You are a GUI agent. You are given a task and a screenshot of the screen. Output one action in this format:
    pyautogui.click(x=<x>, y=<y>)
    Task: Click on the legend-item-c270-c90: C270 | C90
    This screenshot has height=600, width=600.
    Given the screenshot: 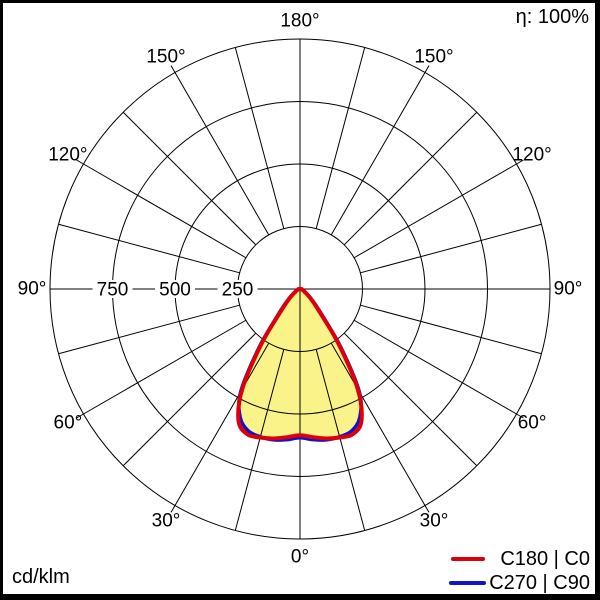 What is the action you would take?
    pyautogui.click(x=519, y=583)
    